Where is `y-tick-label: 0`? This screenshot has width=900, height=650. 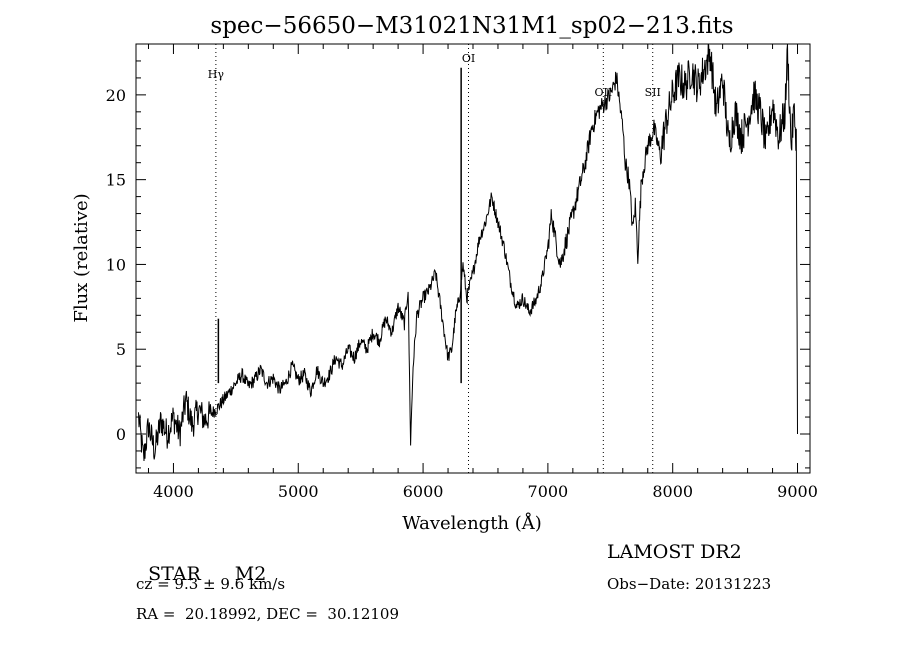
y-tick-label: 0 is located at coordinates (121, 434).